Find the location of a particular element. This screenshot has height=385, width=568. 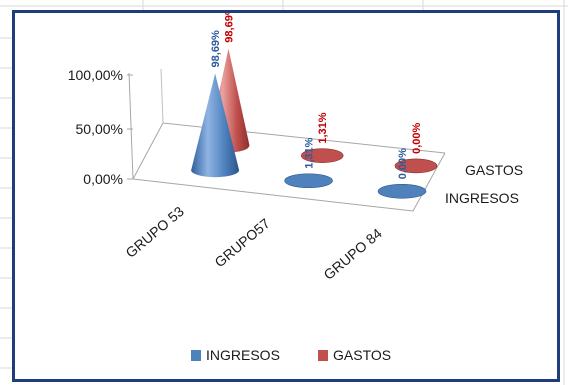

floor-front-edge is located at coordinates (289, 182).